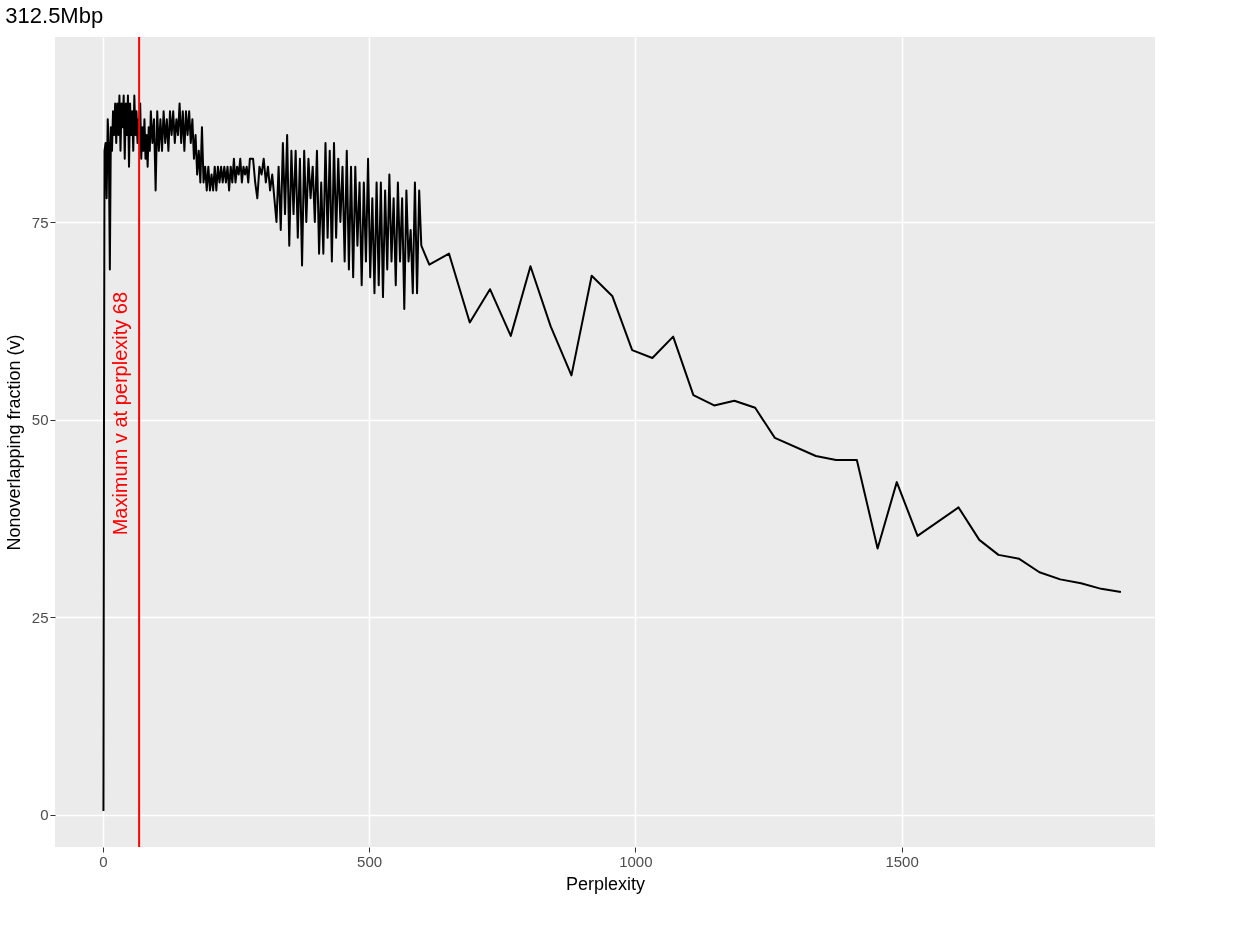 This screenshot has width=1233, height=941. Describe the element at coordinates (44, 815) in the screenshot. I see `y-tick-label: 0` at that location.